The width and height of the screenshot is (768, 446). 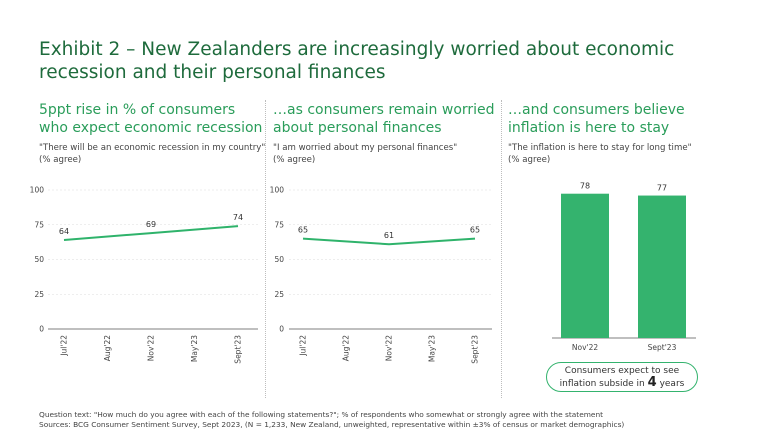 I want to click on callout-number: 4, so click(x=652, y=382).